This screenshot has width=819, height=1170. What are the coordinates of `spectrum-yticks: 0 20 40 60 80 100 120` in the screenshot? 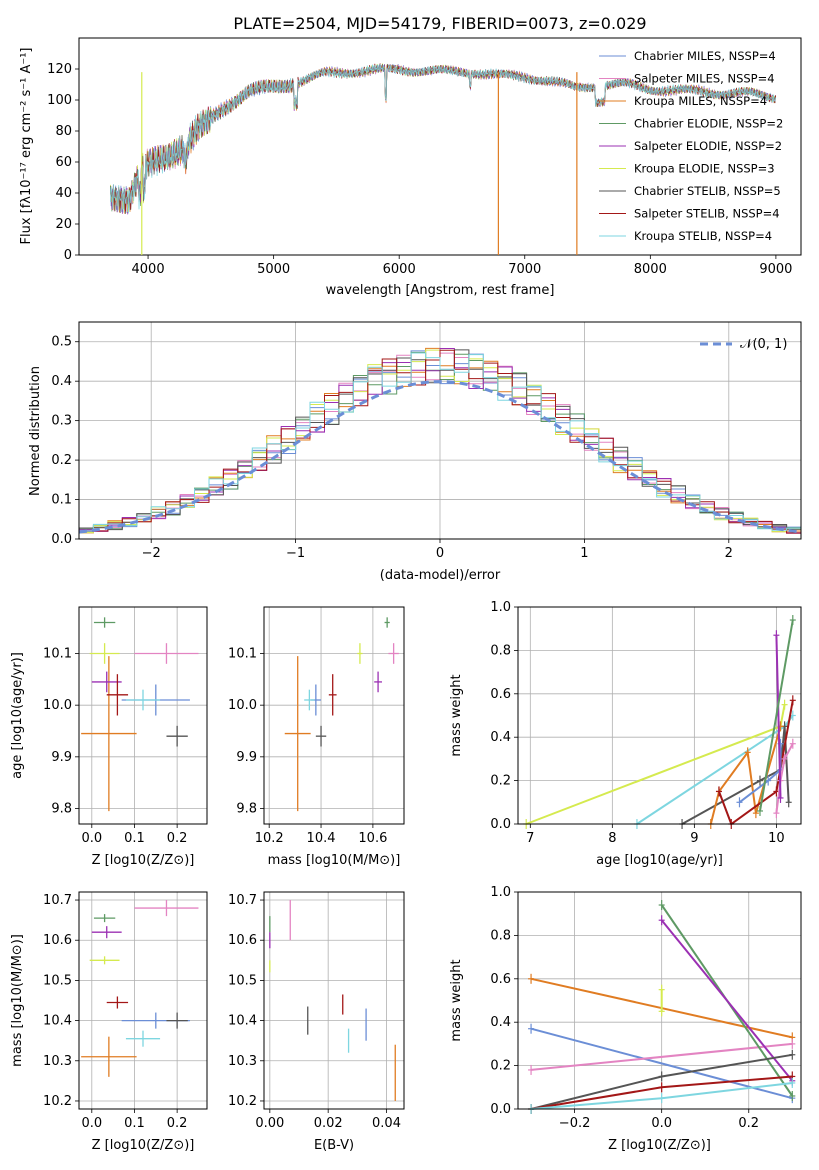 It's located at (63, 162).